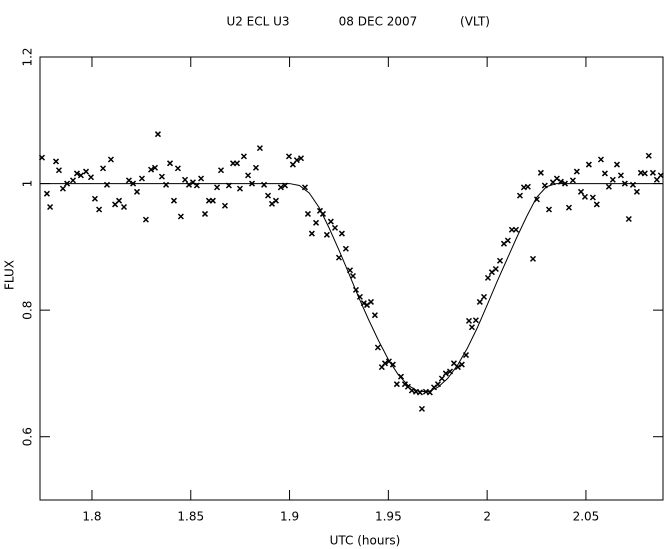 This screenshot has width=664, height=549. I want to click on chart-date: 08 DEC 2007, so click(378, 22).